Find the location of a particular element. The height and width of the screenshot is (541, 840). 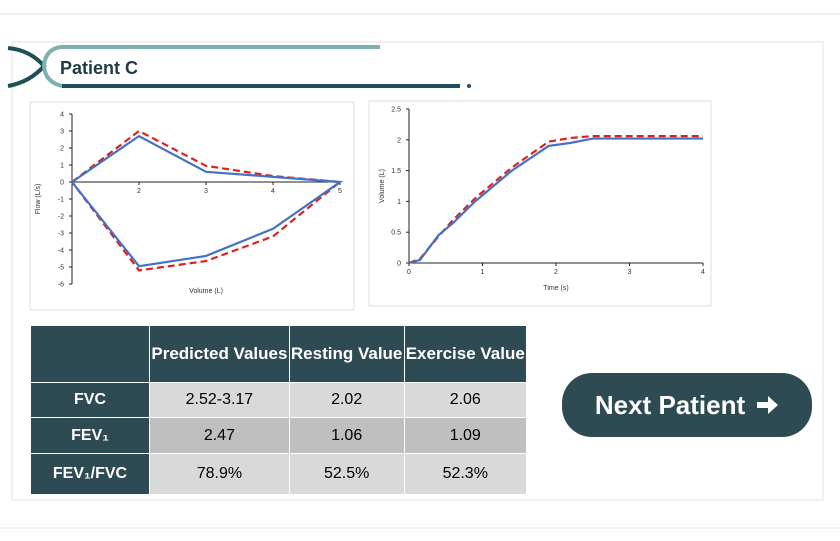

y-tick-label: -4 is located at coordinates (61, 251).